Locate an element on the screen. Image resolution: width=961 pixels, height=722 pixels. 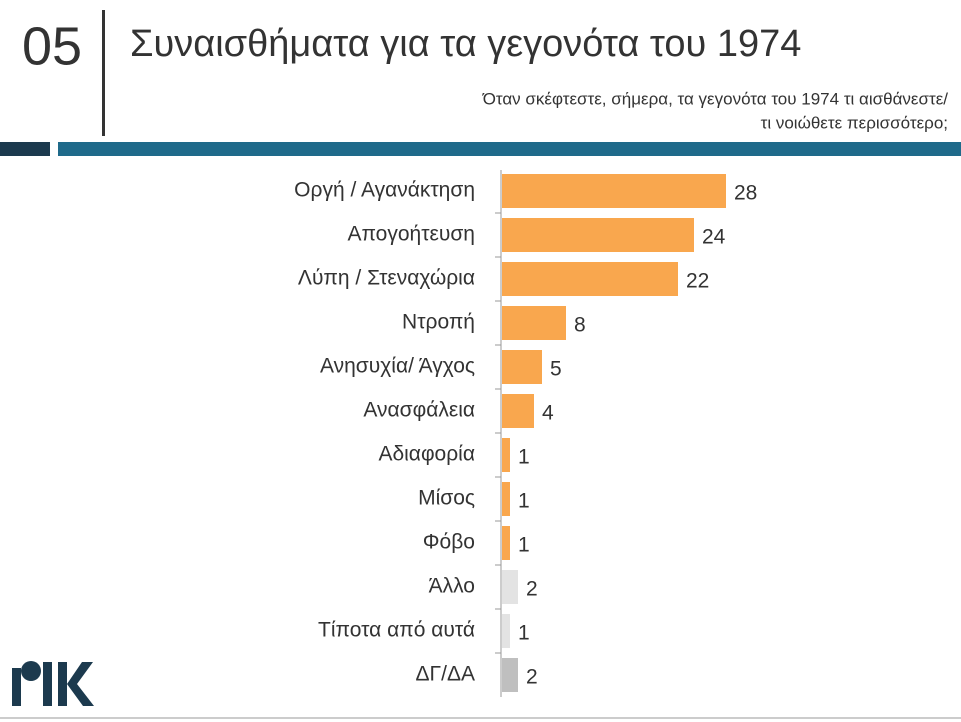
slide-number: 05 is located at coordinates (52, 46).